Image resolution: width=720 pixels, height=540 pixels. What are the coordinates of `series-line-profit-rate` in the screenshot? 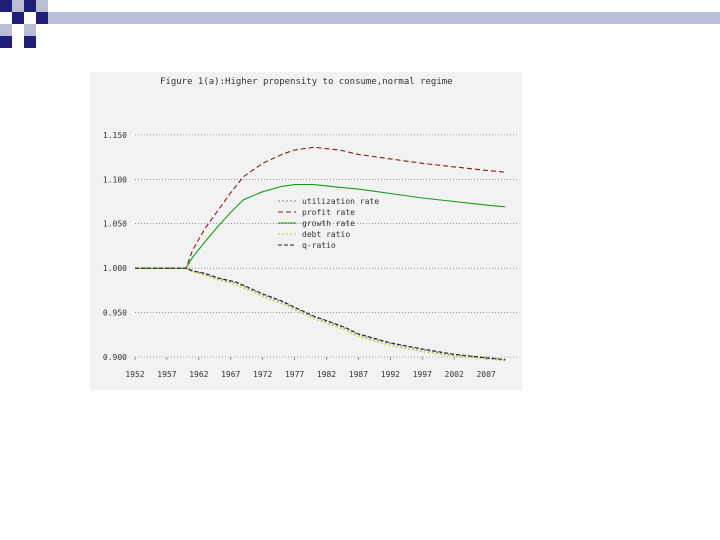 It's located at (320, 207).